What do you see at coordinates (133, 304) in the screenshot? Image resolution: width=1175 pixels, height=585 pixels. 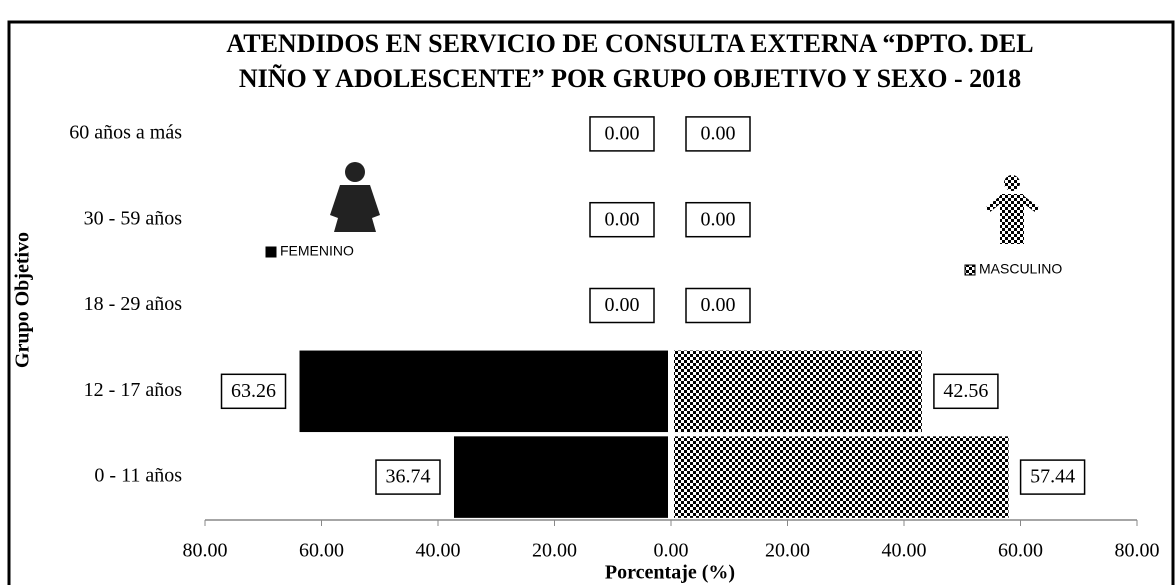 I see `y-tick-label: 18 - 29 años` at bounding box center [133, 304].